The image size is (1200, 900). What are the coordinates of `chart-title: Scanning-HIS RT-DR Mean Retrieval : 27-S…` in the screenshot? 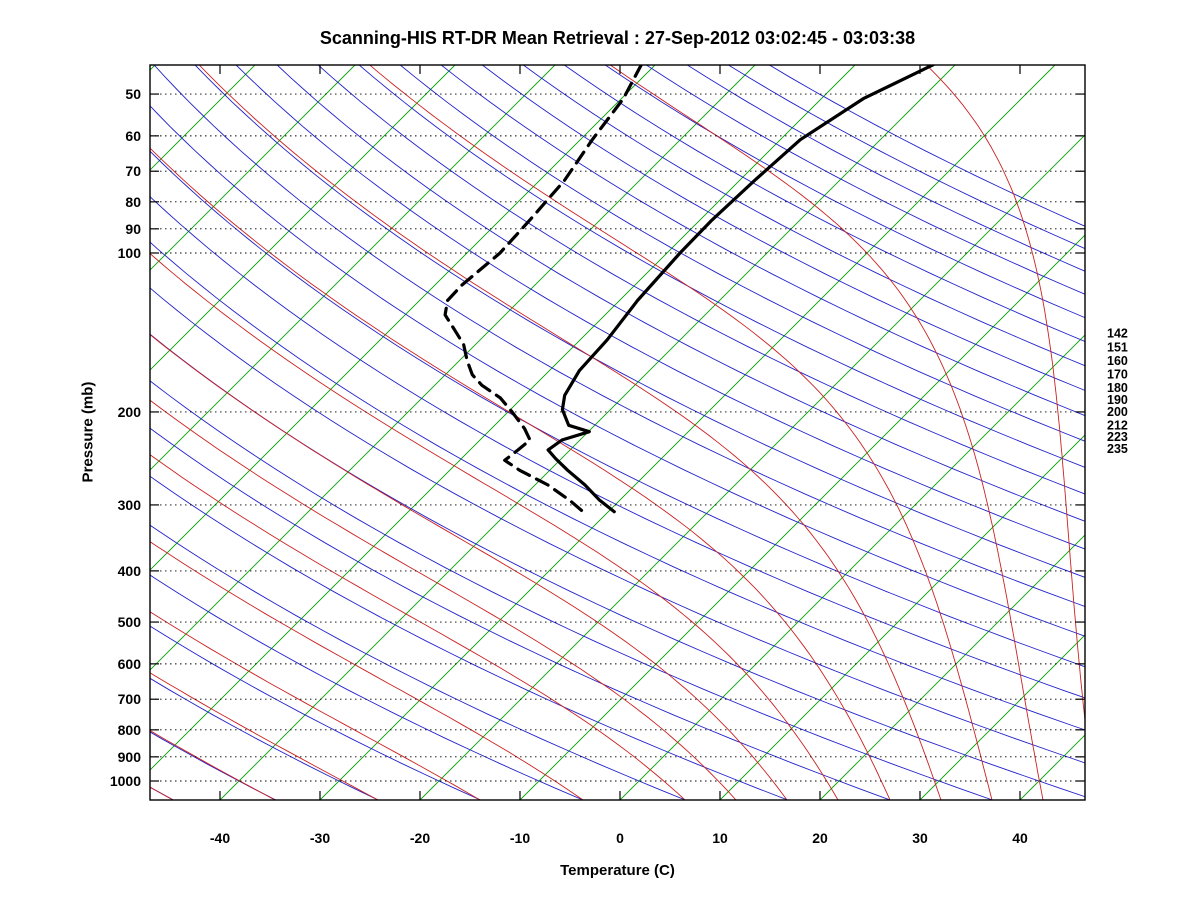 It's located at (617, 38).